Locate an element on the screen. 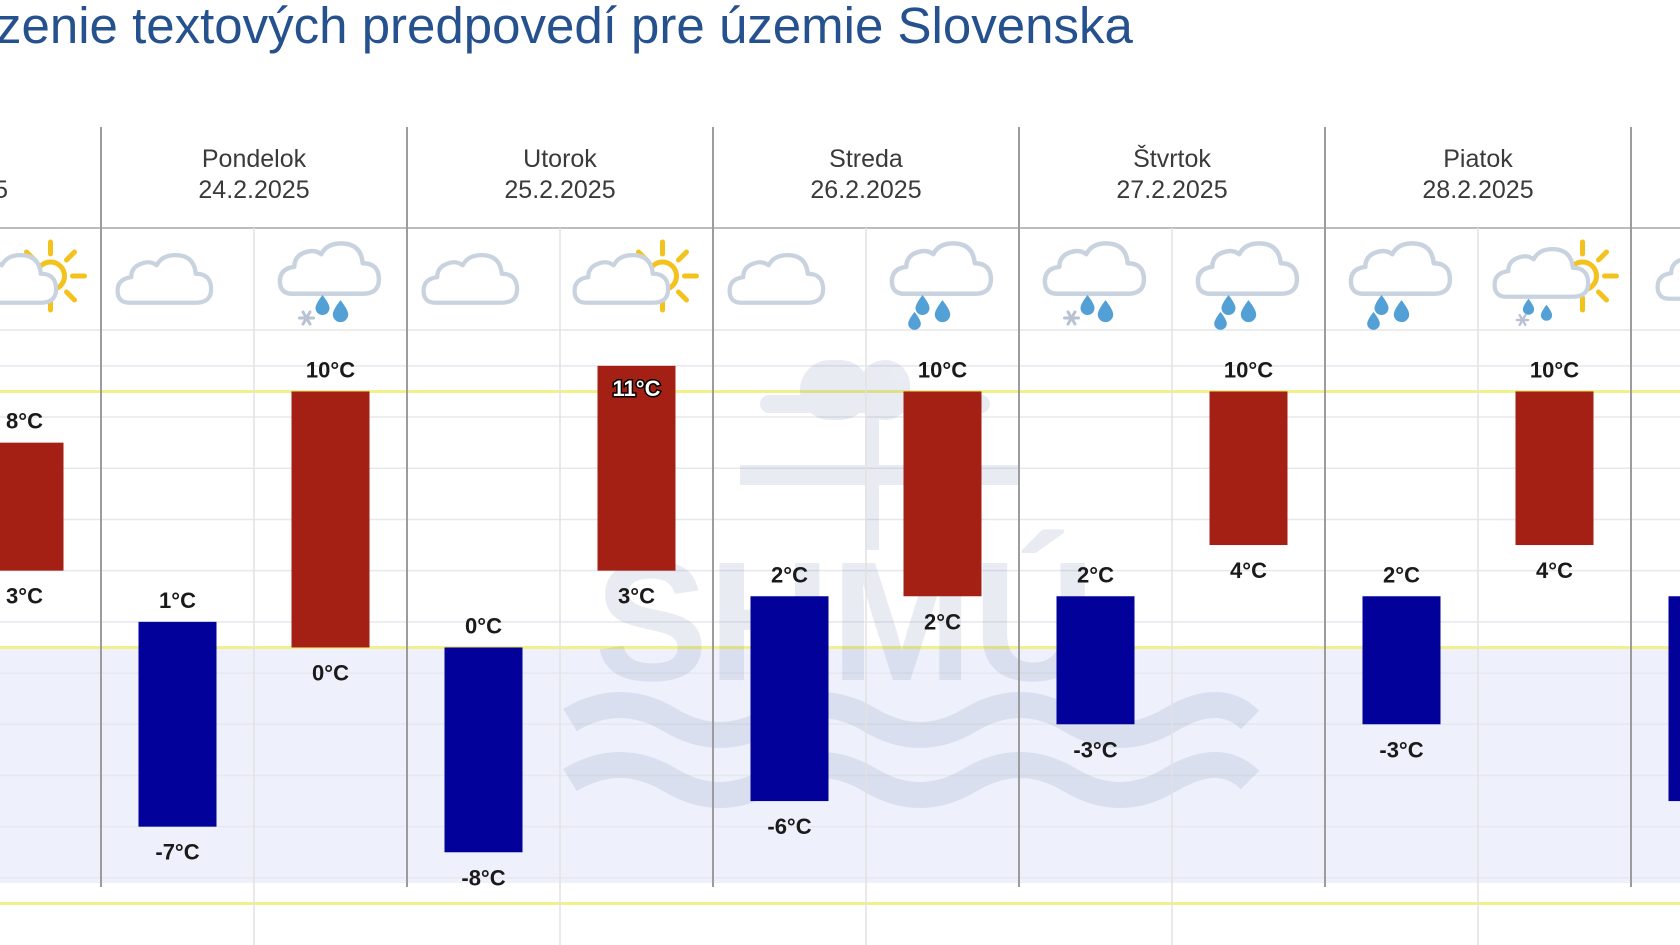  day-date: 24.2.2025 is located at coordinates (253, 190).